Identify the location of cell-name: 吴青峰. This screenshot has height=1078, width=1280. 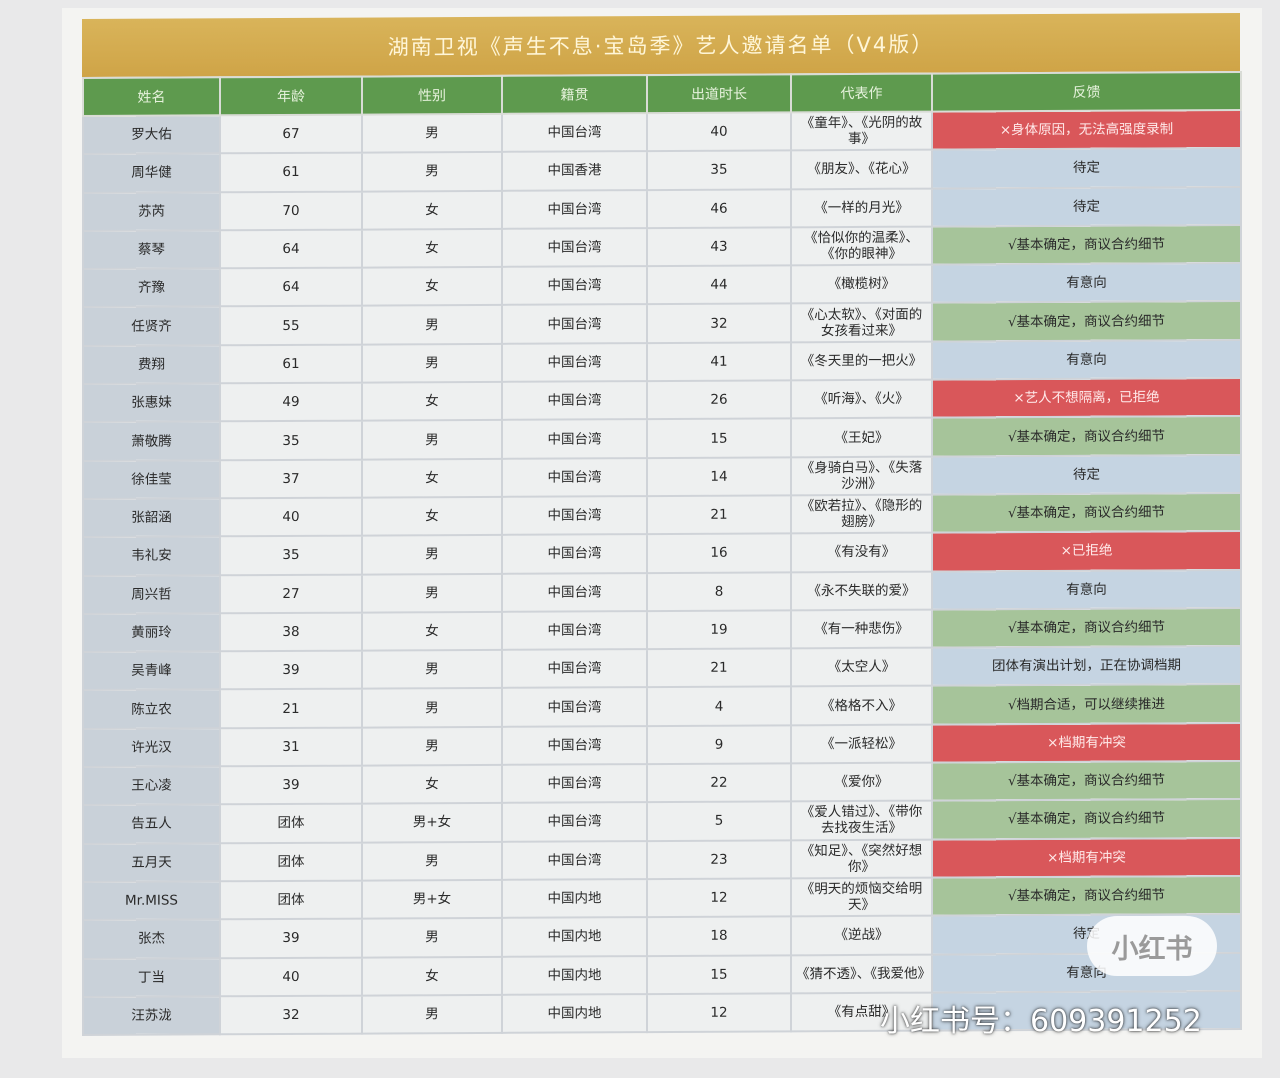
(151, 671).